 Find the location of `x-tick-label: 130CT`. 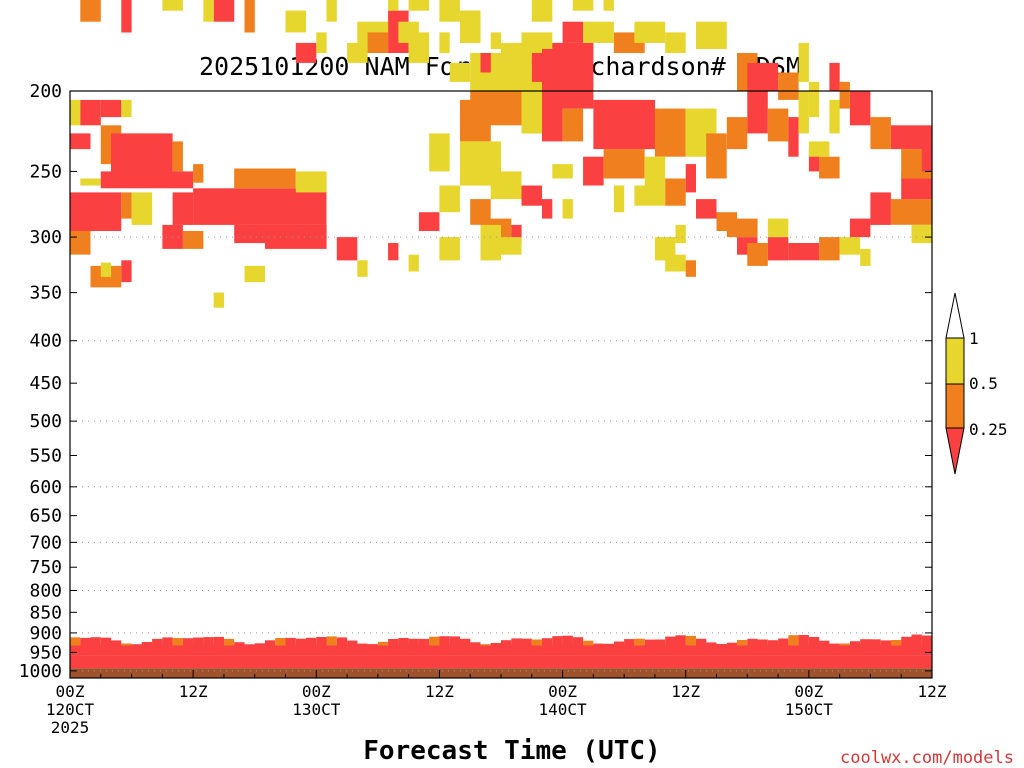

x-tick-label: 130CT is located at coordinates (316, 709).